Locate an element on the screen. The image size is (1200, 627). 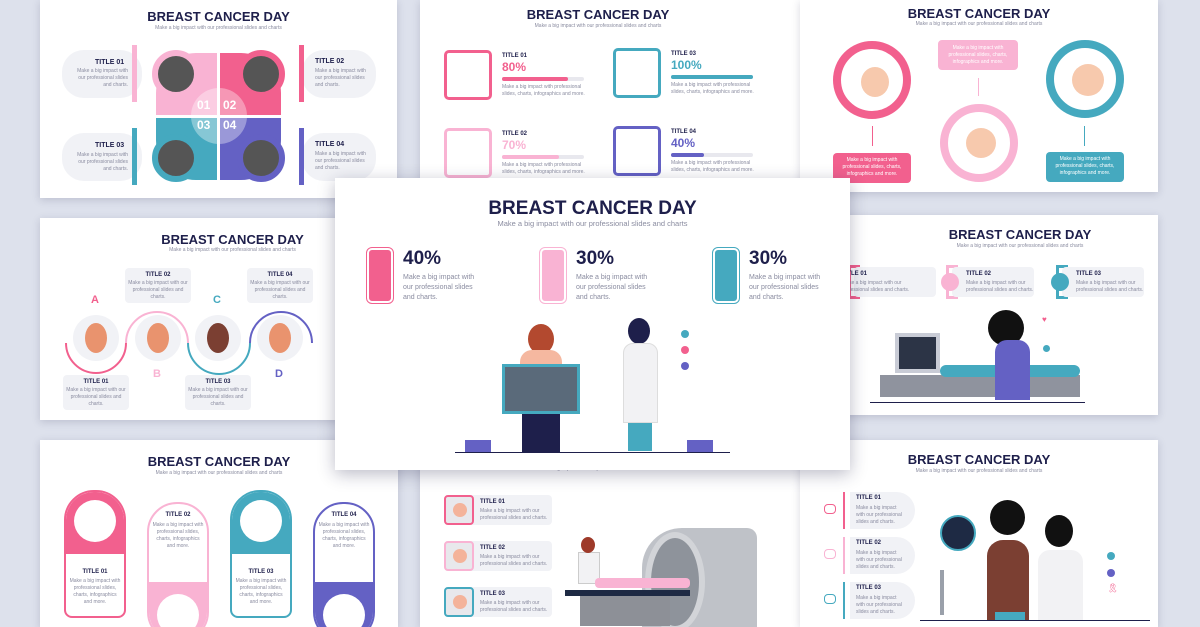
item-number: 04 is located at coordinates (230, 125).